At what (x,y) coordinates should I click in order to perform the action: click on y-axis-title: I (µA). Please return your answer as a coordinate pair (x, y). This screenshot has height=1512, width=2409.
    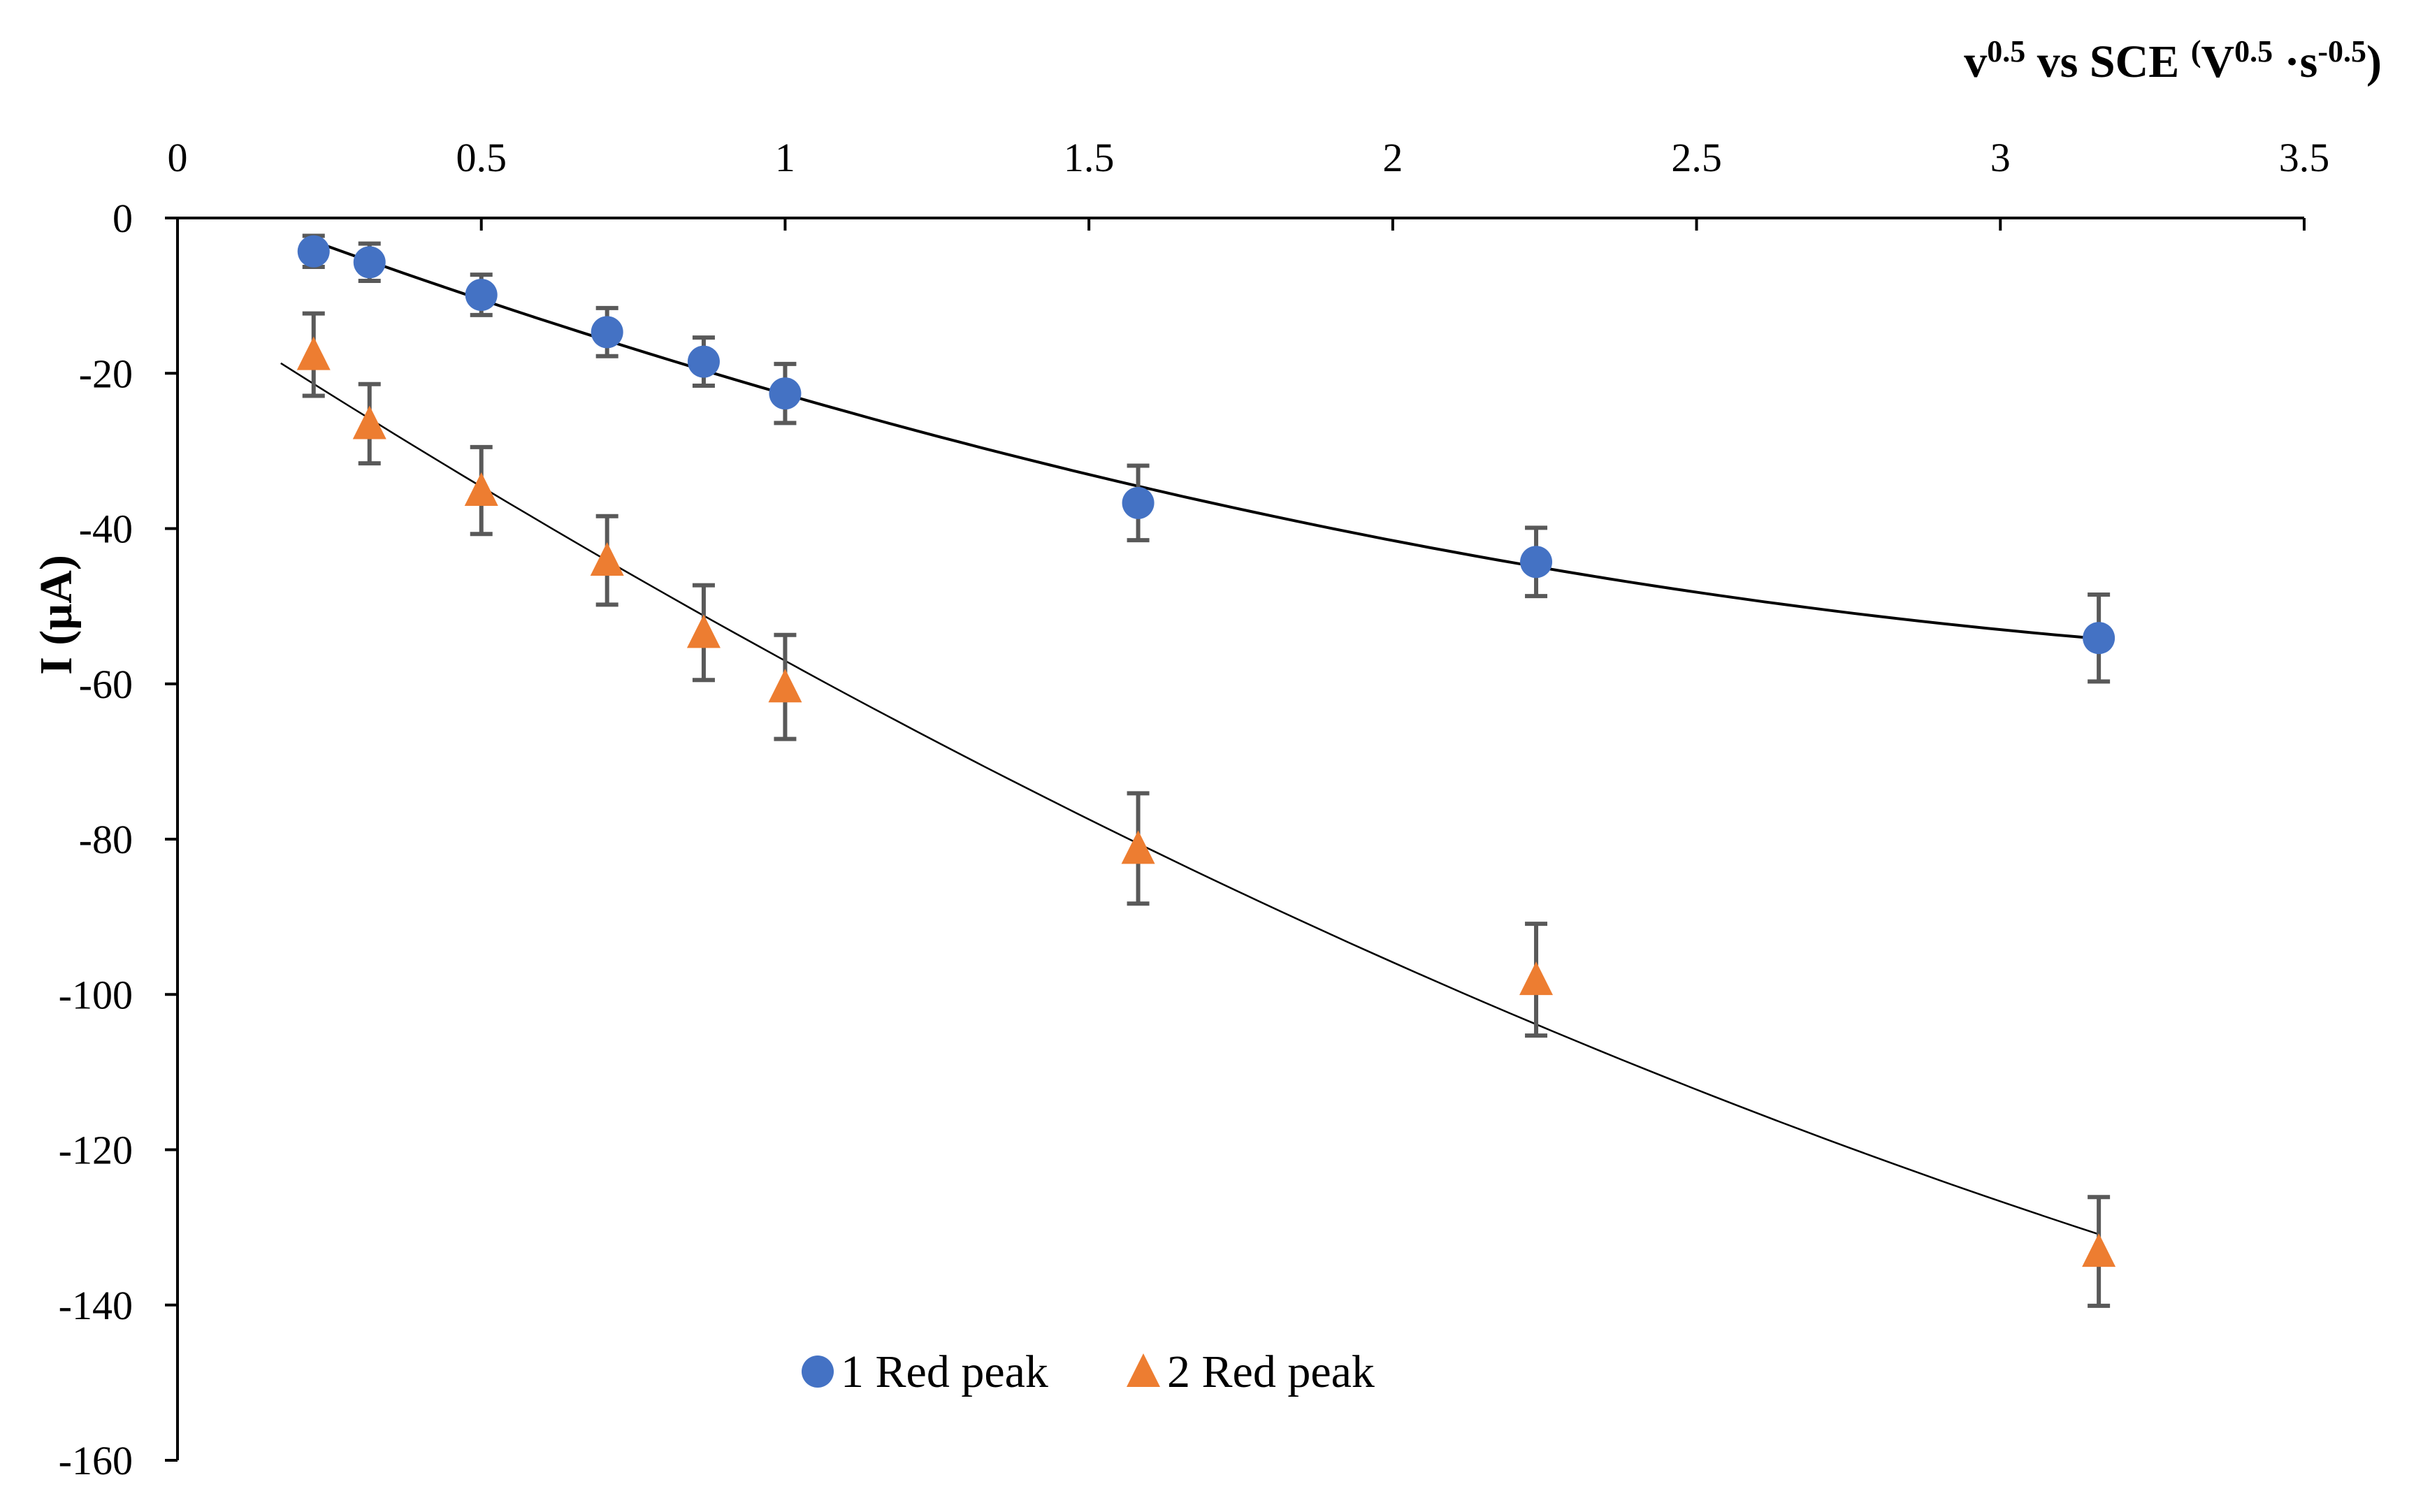
    Looking at the image, I should click on (56, 615).